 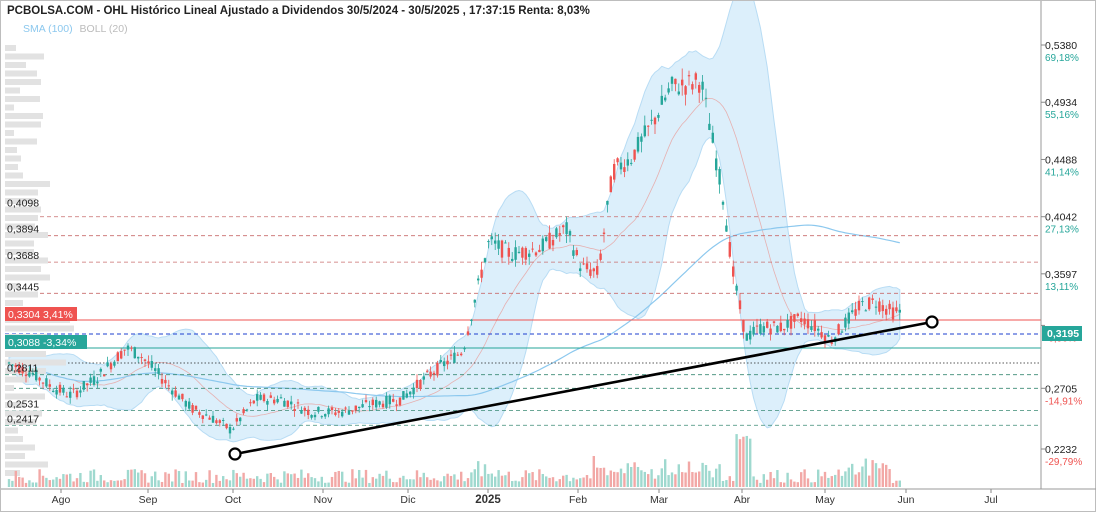 I want to click on sma-legend: SMA (100), so click(x=48, y=29).